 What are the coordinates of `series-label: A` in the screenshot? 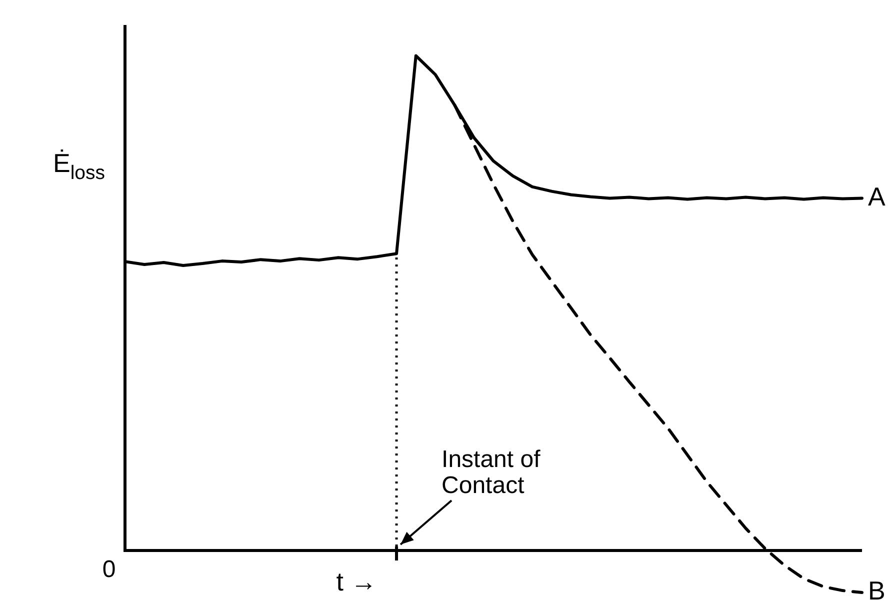 It's located at (877, 196).